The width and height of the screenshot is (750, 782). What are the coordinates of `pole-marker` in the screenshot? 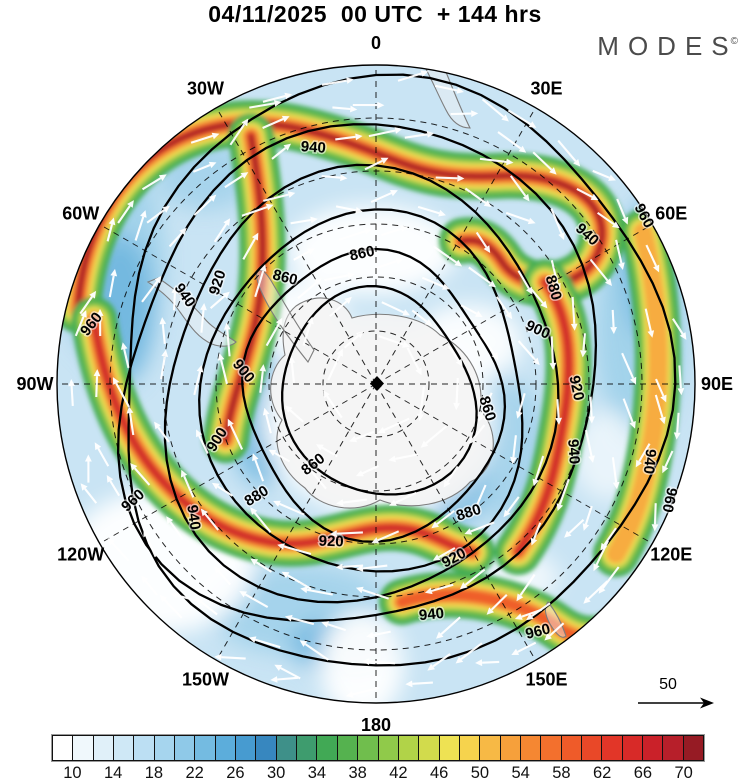 It's located at (377, 383).